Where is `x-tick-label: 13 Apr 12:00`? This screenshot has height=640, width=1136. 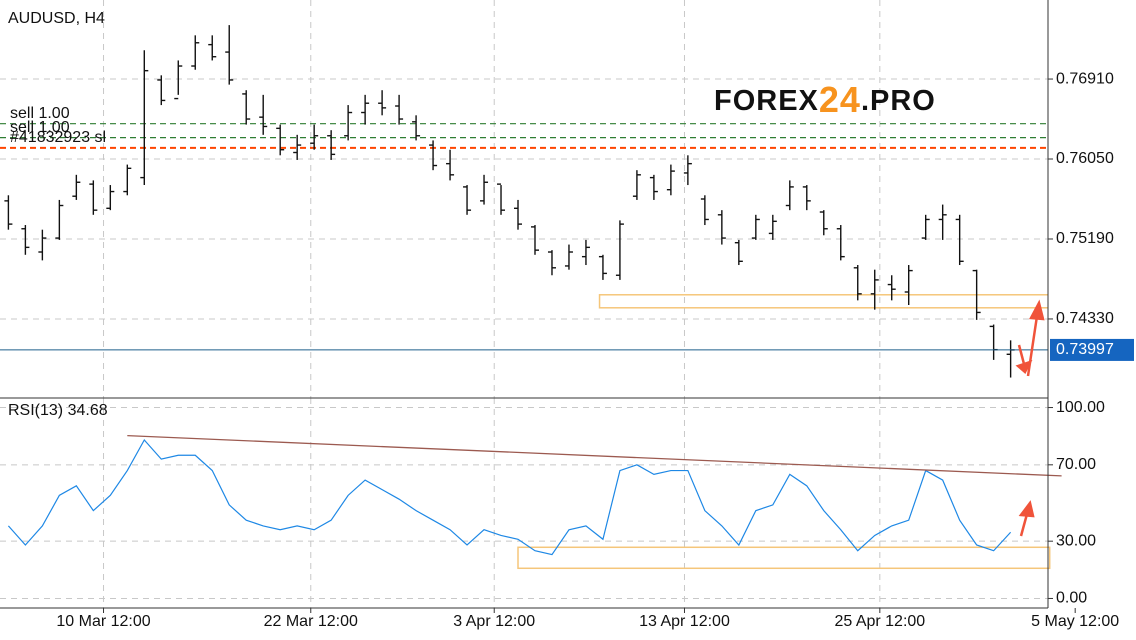
x-tick-label: 13 Apr 12:00 is located at coordinates (684, 621).